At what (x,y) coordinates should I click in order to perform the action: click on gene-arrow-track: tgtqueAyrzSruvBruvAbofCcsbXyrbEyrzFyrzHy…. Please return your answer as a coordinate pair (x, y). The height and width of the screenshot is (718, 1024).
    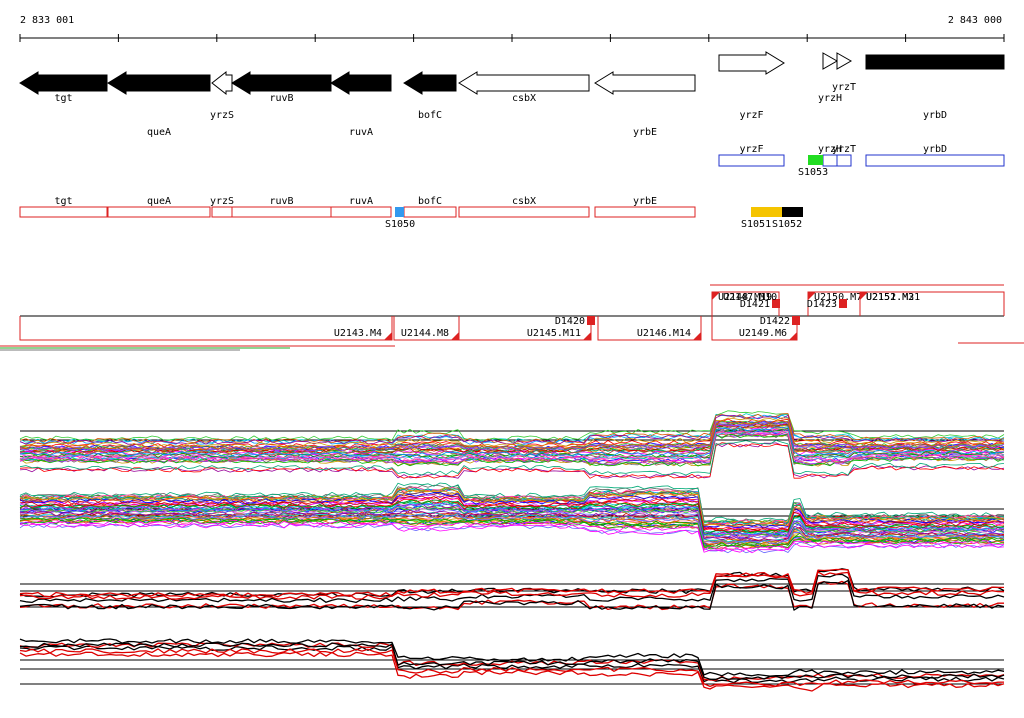
    Looking at the image, I should click on (512, 94).